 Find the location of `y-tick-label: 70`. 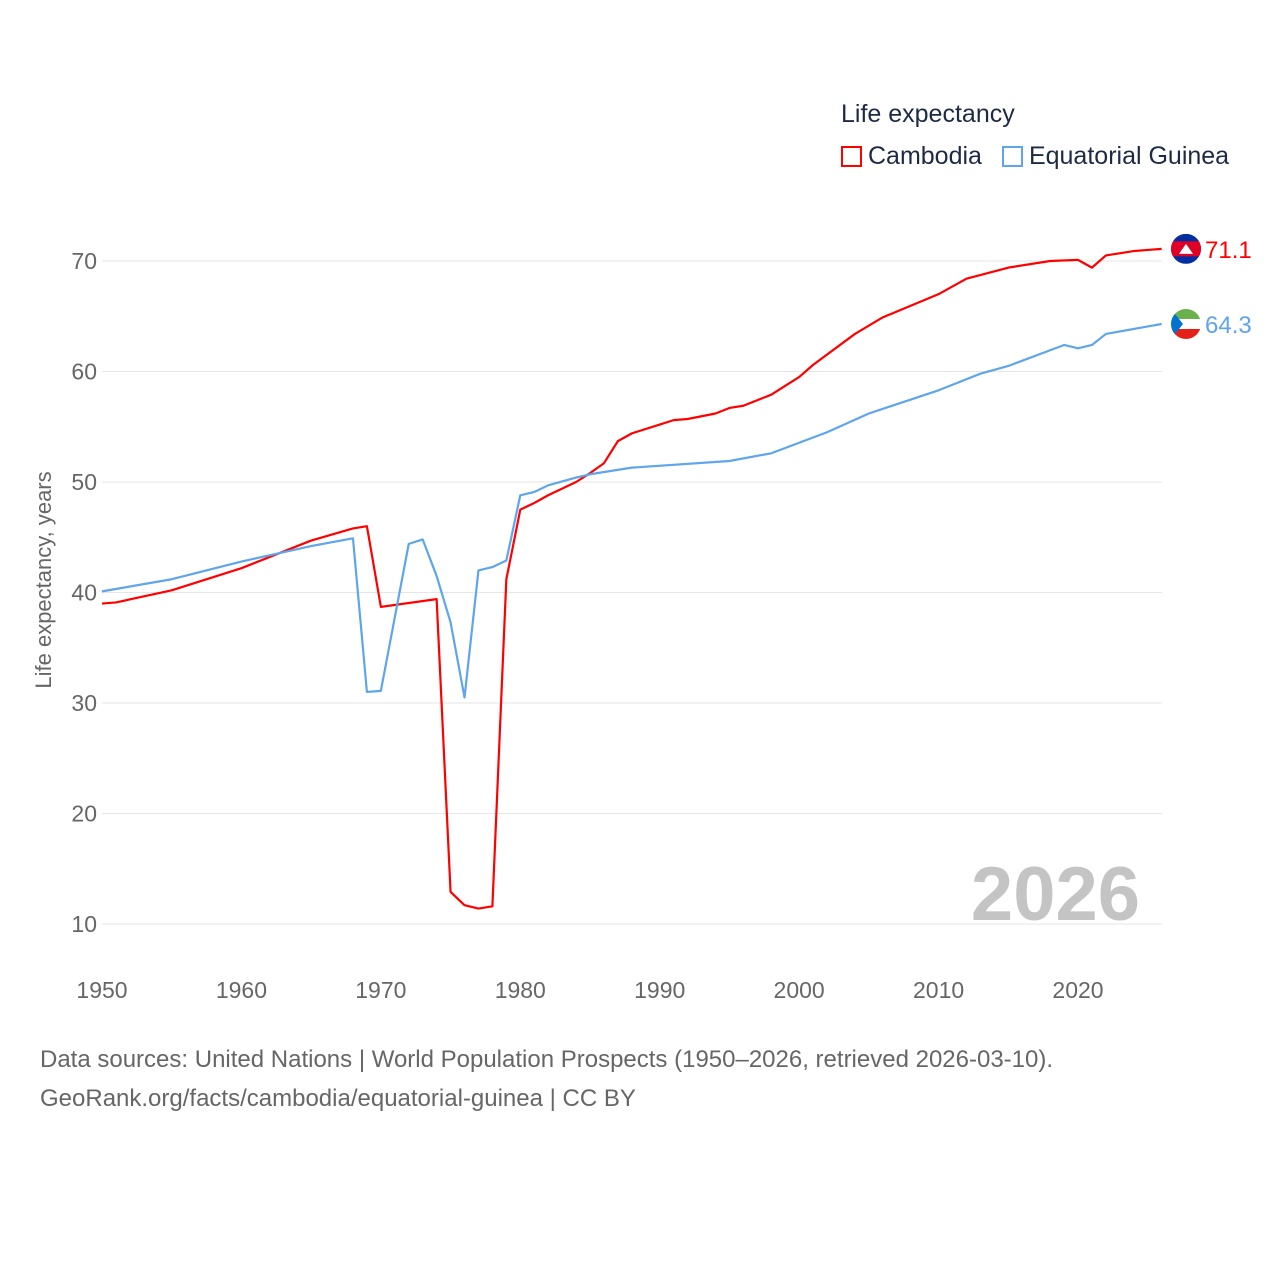

y-tick-label: 70 is located at coordinates (84, 261).